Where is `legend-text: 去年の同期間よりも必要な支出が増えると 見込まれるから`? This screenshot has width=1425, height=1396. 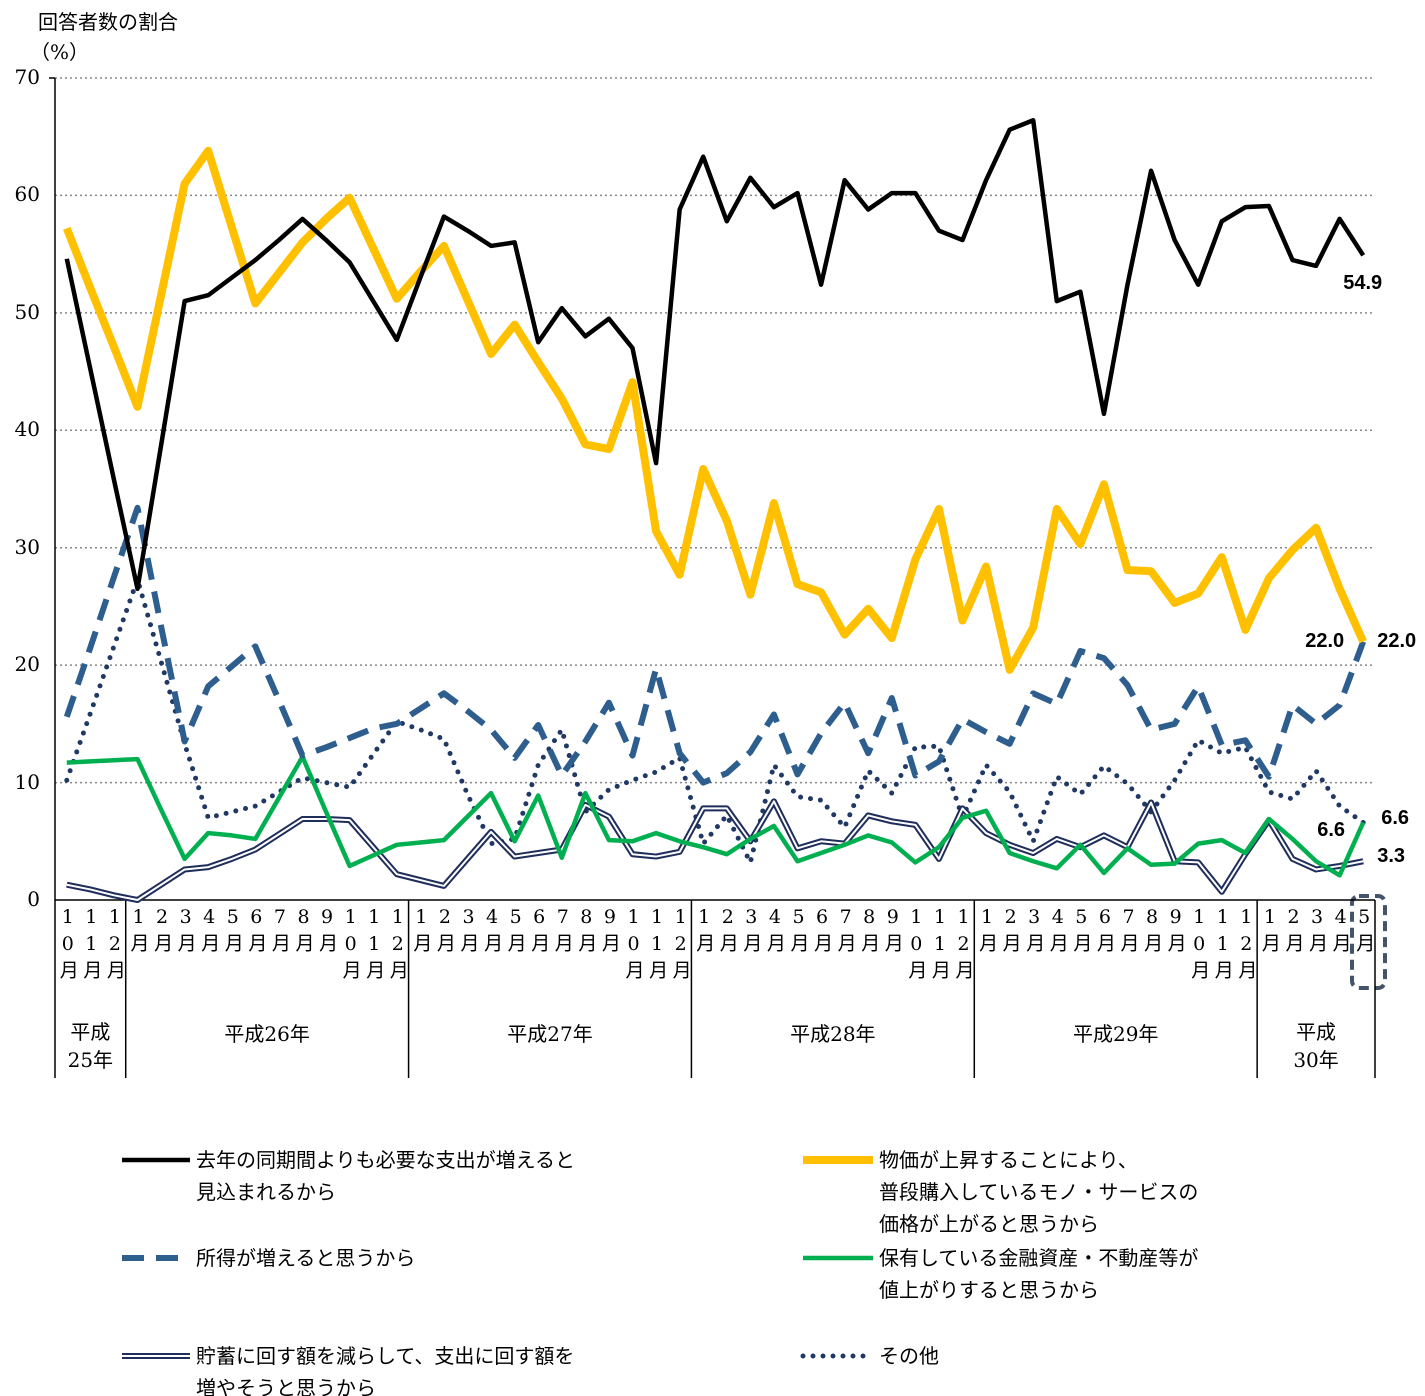
legend-text: 去年の同期間よりも必要な支出が増えると 見込まれるから is located at coordinates (385, 1176).